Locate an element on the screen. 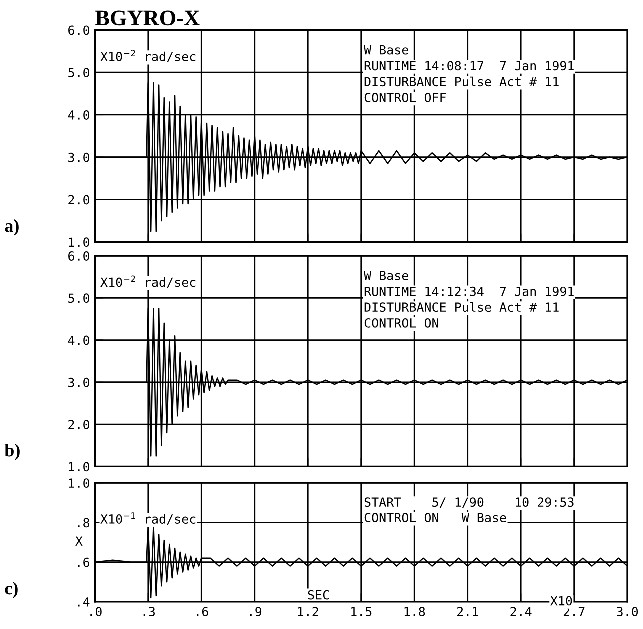  x-axis-title: SEC is located at coordinates (319, 595).